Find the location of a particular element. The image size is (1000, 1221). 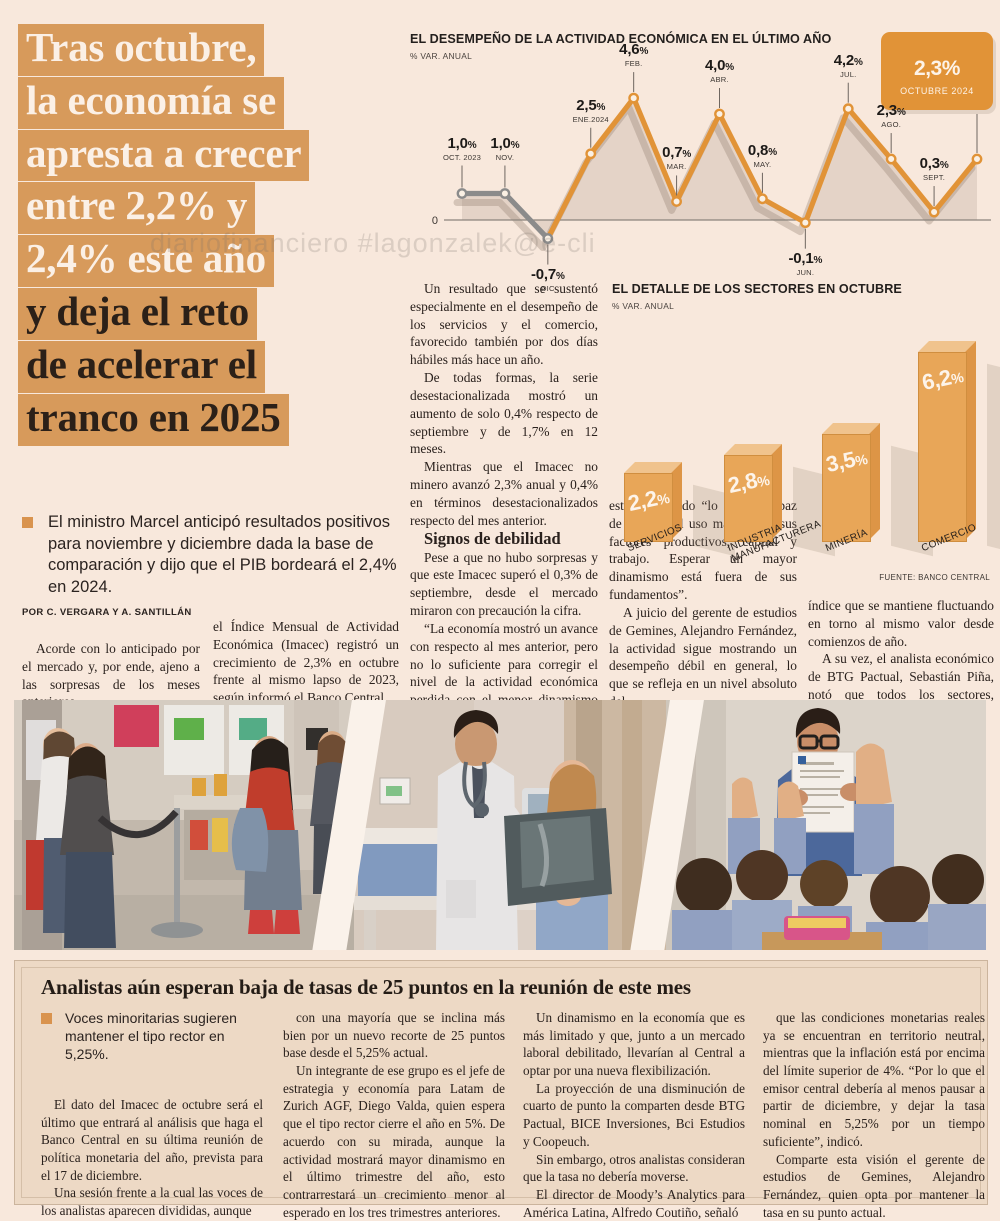

photo-retail-art is located at coordinates (184, 825).